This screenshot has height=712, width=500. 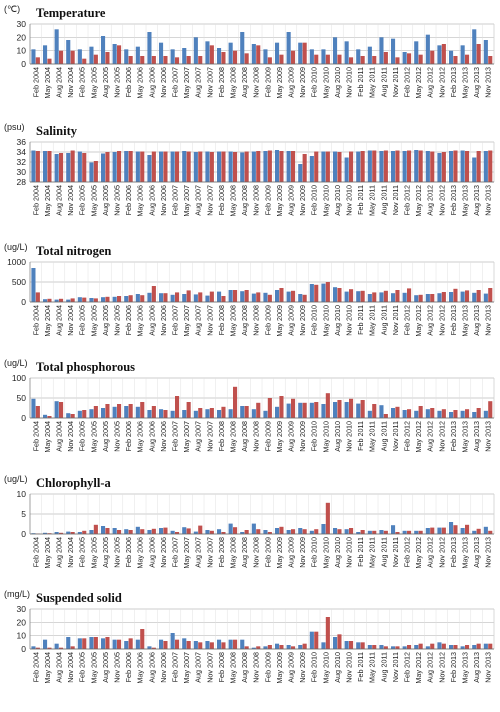 I want to click on x-tick-label: Feb 2009, so click(x=267, y=436).